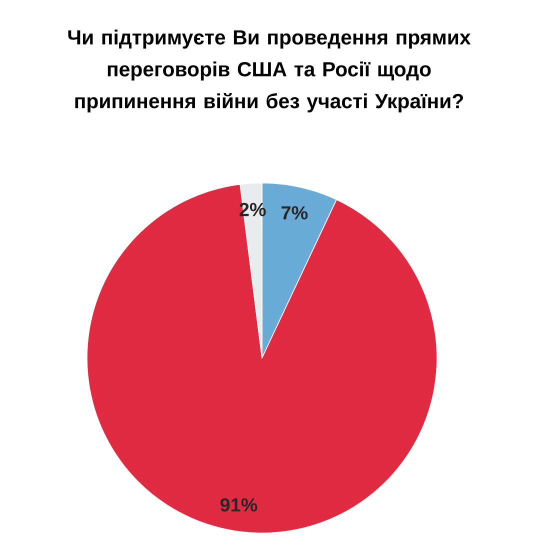  I want to click on chart-title: Чи підтримуєте Ви проведення прямих переговорів США та Росії щодо припинення війни без участі України?, so click(269, 71).